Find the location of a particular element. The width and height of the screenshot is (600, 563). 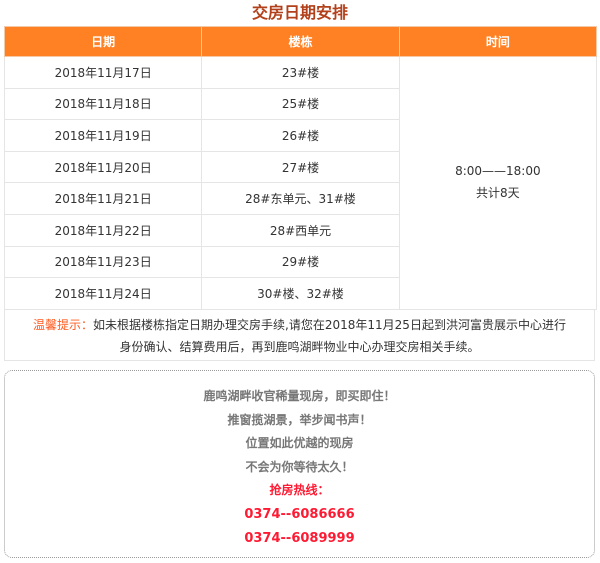

table-row: 2018年11月24日 30#楼、32#楼 is located at coordinates (300, 293).